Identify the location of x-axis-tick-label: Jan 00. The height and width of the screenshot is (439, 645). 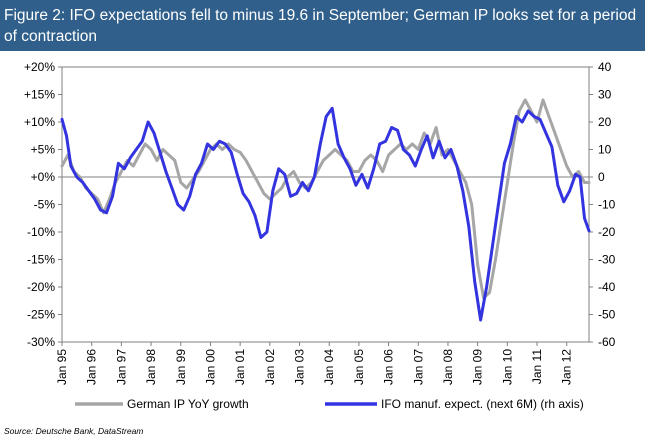
(210, 367).